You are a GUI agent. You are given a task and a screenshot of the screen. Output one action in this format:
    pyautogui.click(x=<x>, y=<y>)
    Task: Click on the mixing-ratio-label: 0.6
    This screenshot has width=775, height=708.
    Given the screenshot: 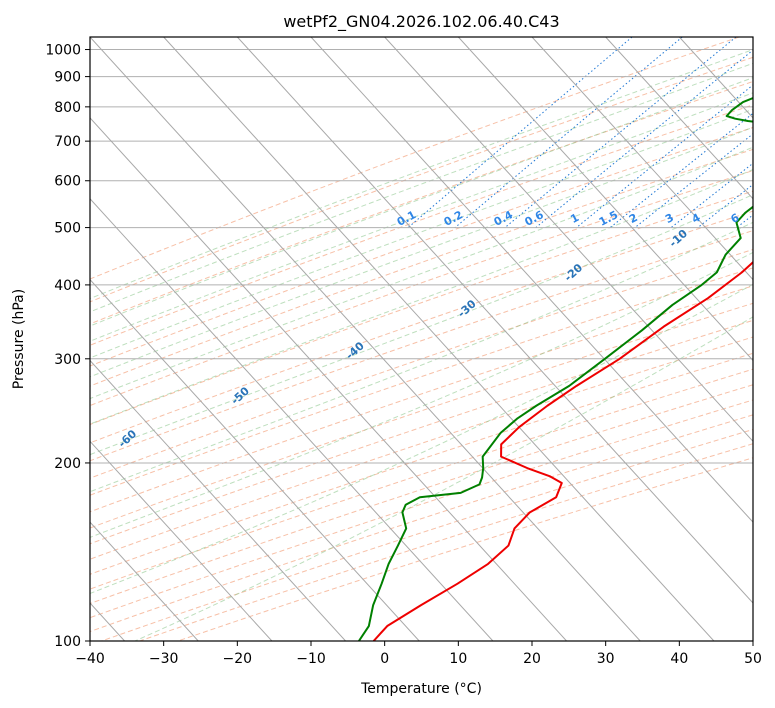 What is the action you would take?
    pyautogui.click(x=535, y=218)
    